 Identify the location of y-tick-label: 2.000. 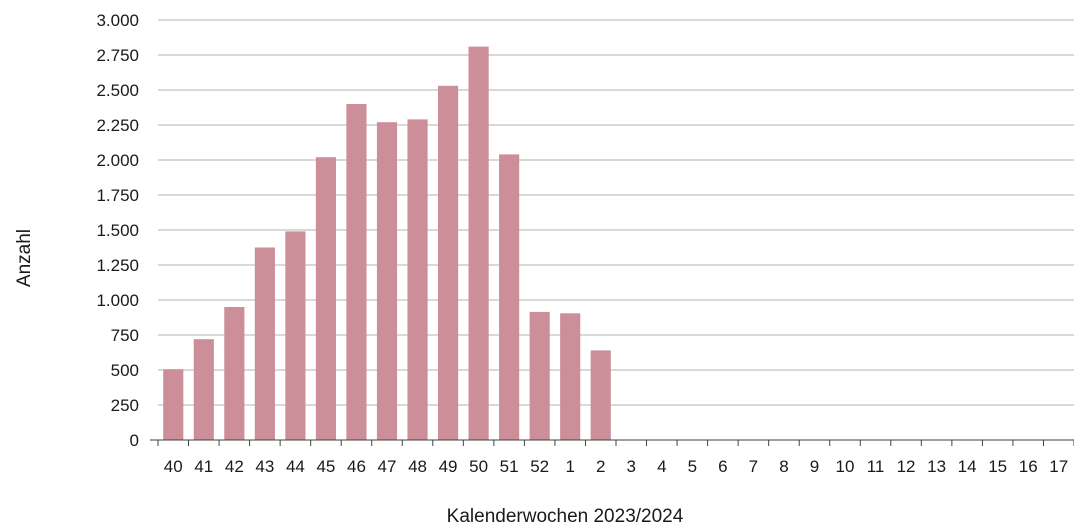
(117, 160).